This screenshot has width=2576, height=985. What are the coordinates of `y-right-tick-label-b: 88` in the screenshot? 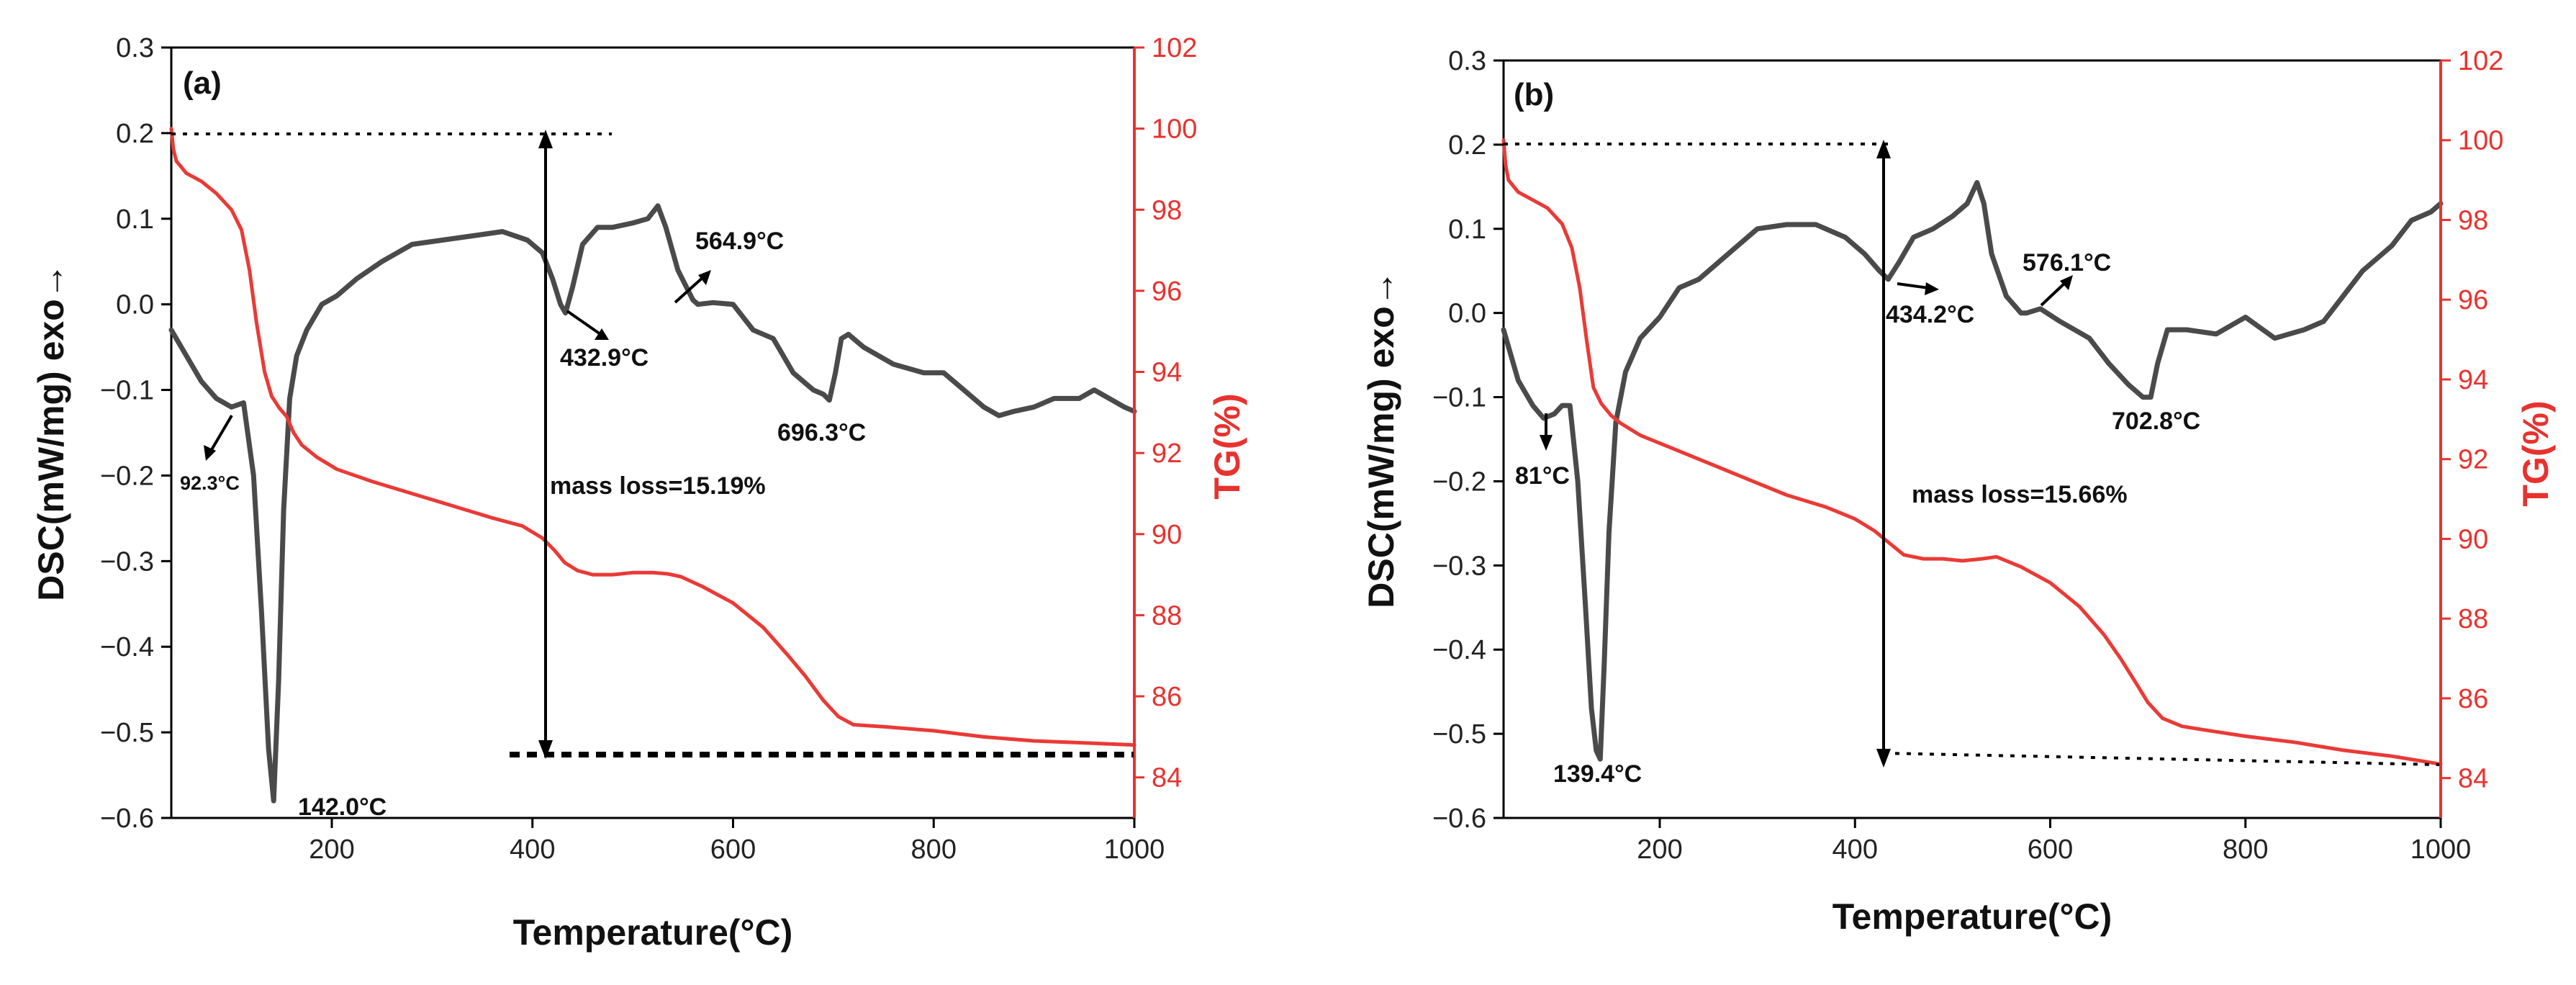 It's located at (2473, 619).